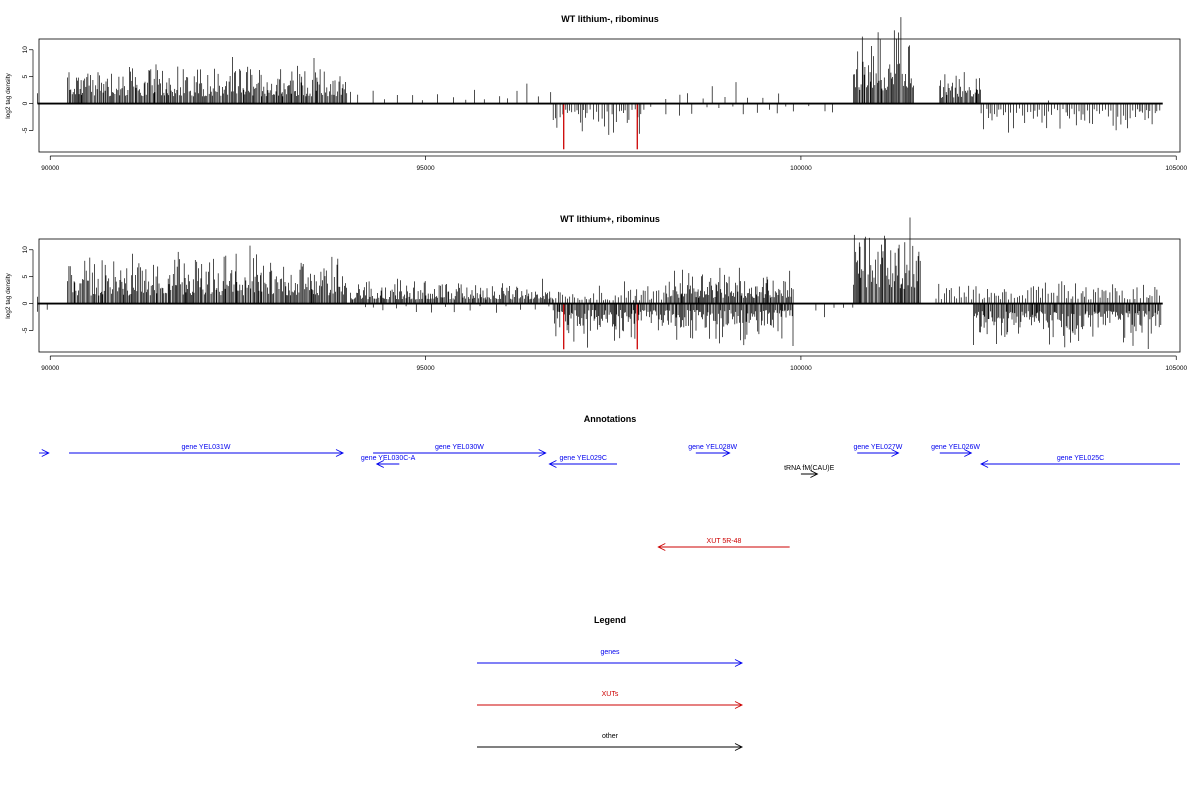  What do you see at coordinates (1080, 458) in the screenshot?
I see `annotation-label: gene YEL025C` at bounding box center [1080, 458].